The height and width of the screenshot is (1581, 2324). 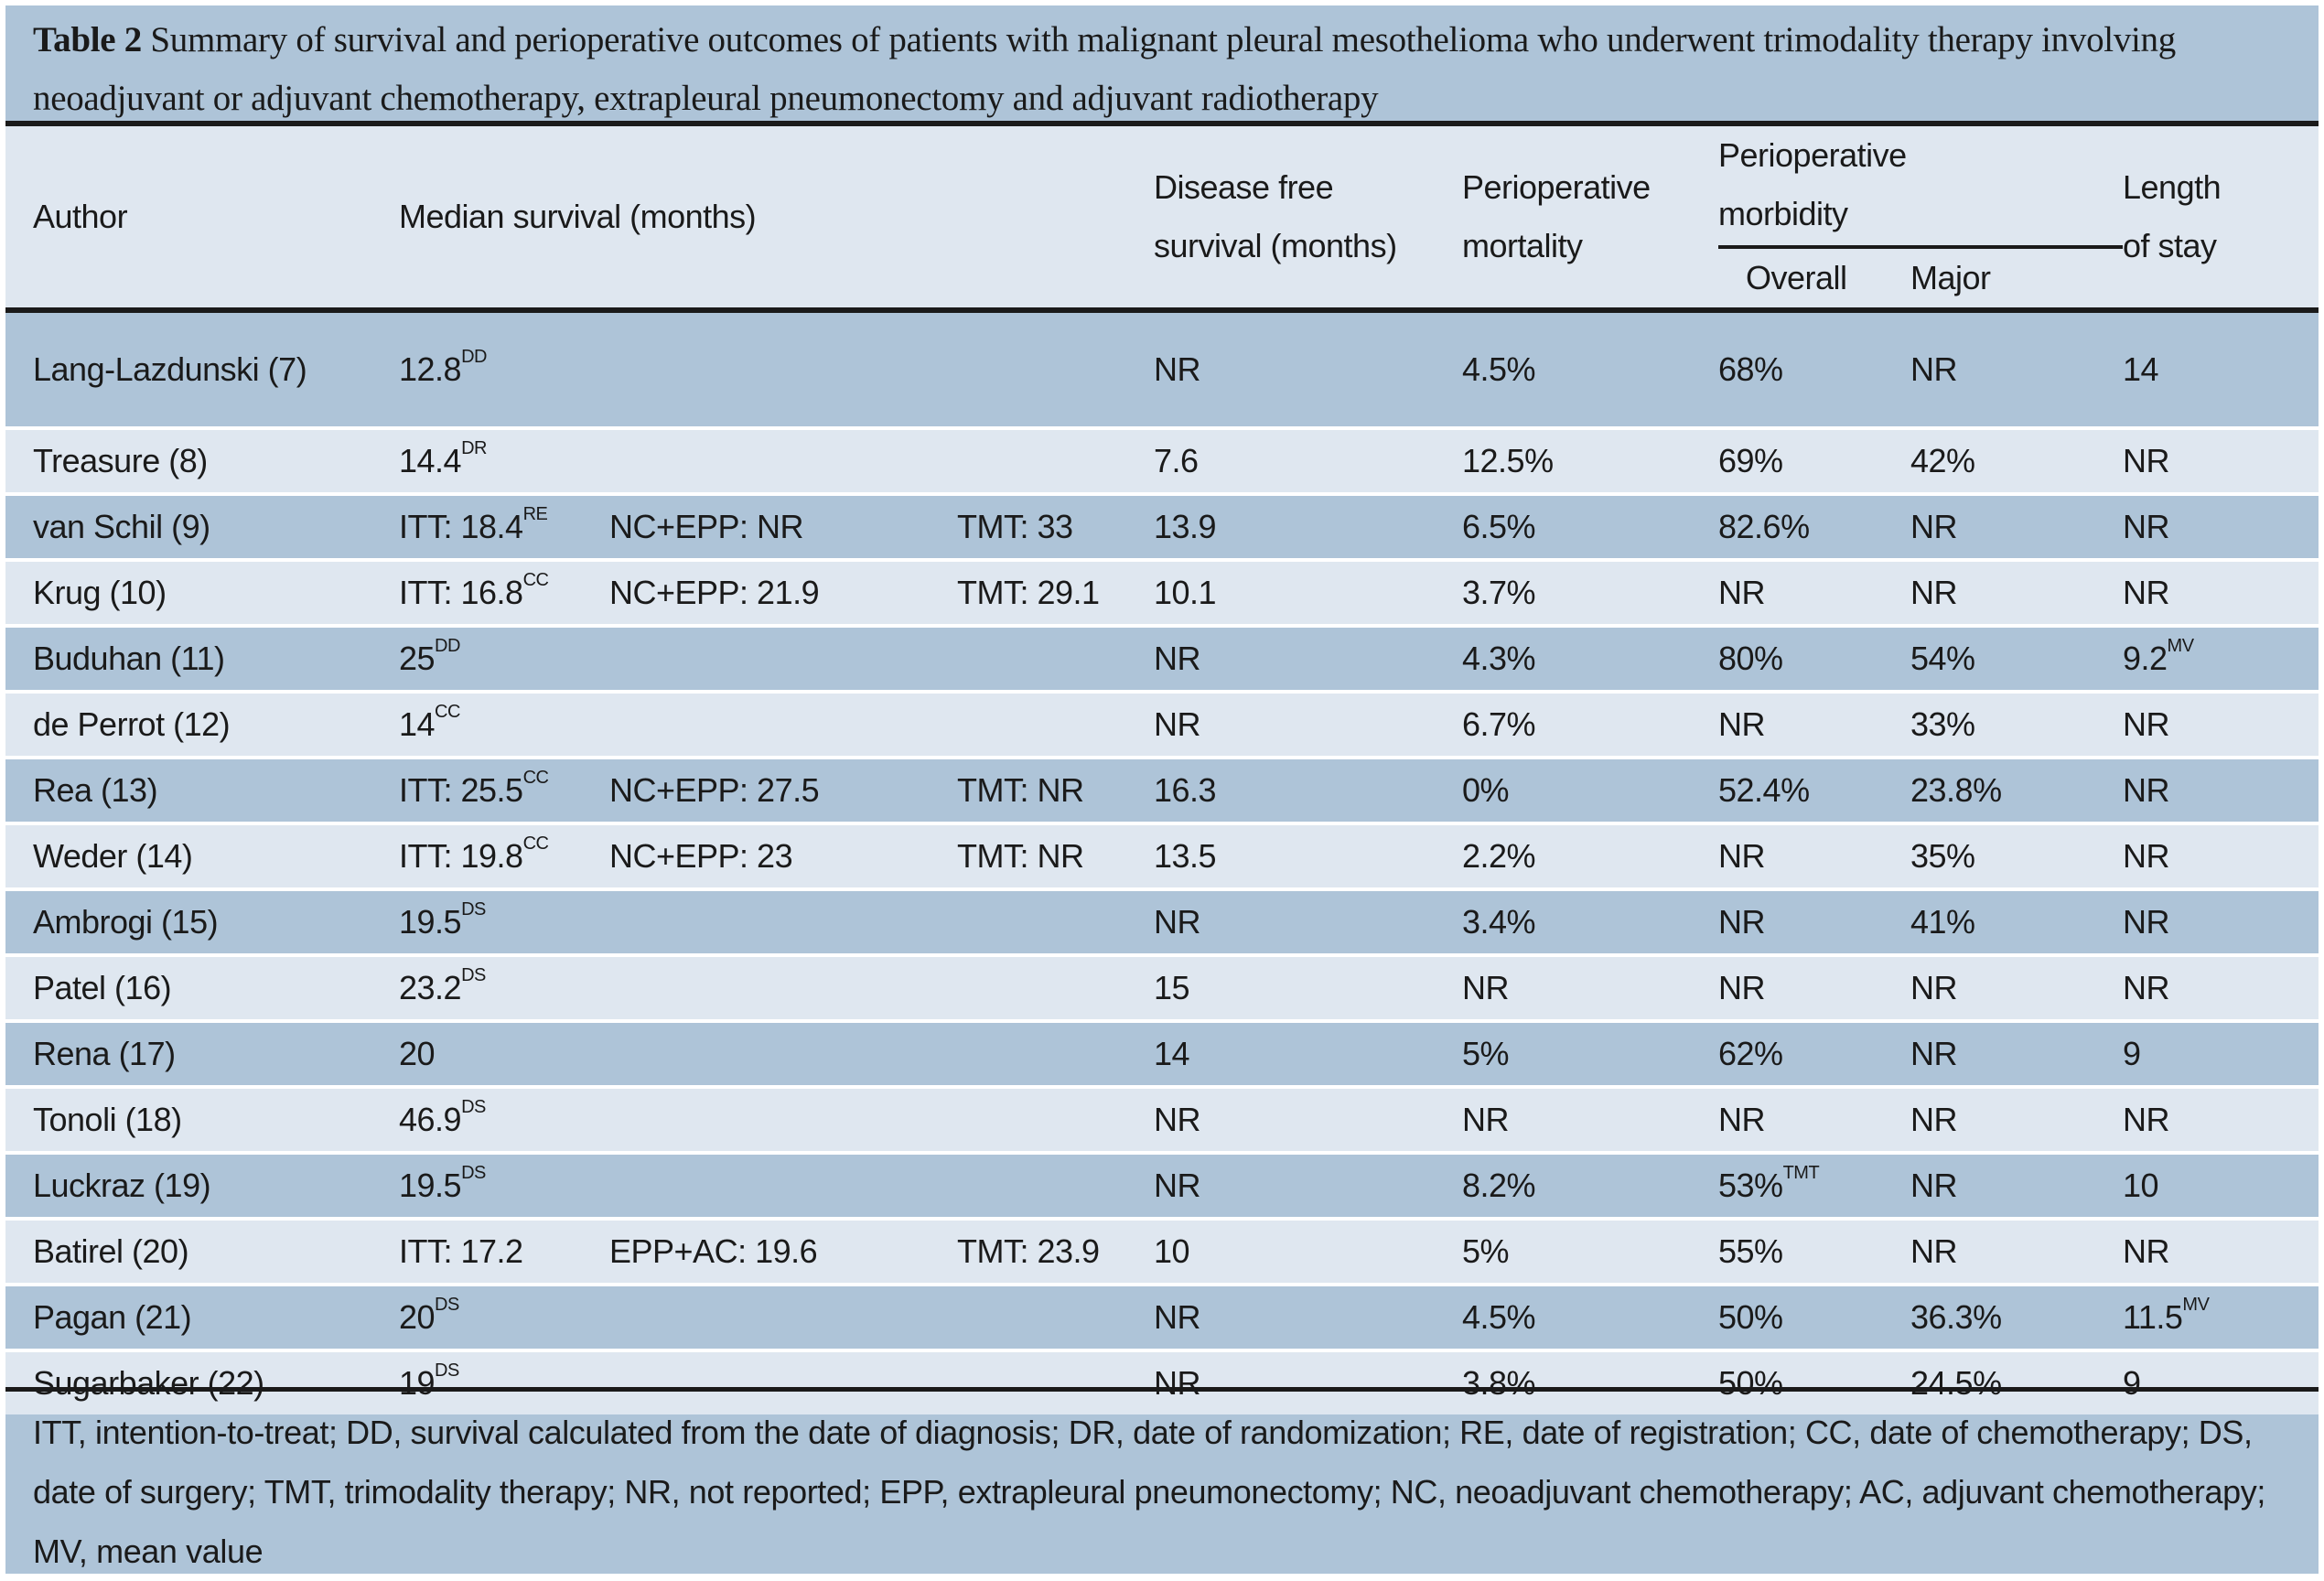 What do you see at coordinates (1750, 460) in the screenshot?
I see `cell-overall: 69%` at bounding box center [1750, 460].